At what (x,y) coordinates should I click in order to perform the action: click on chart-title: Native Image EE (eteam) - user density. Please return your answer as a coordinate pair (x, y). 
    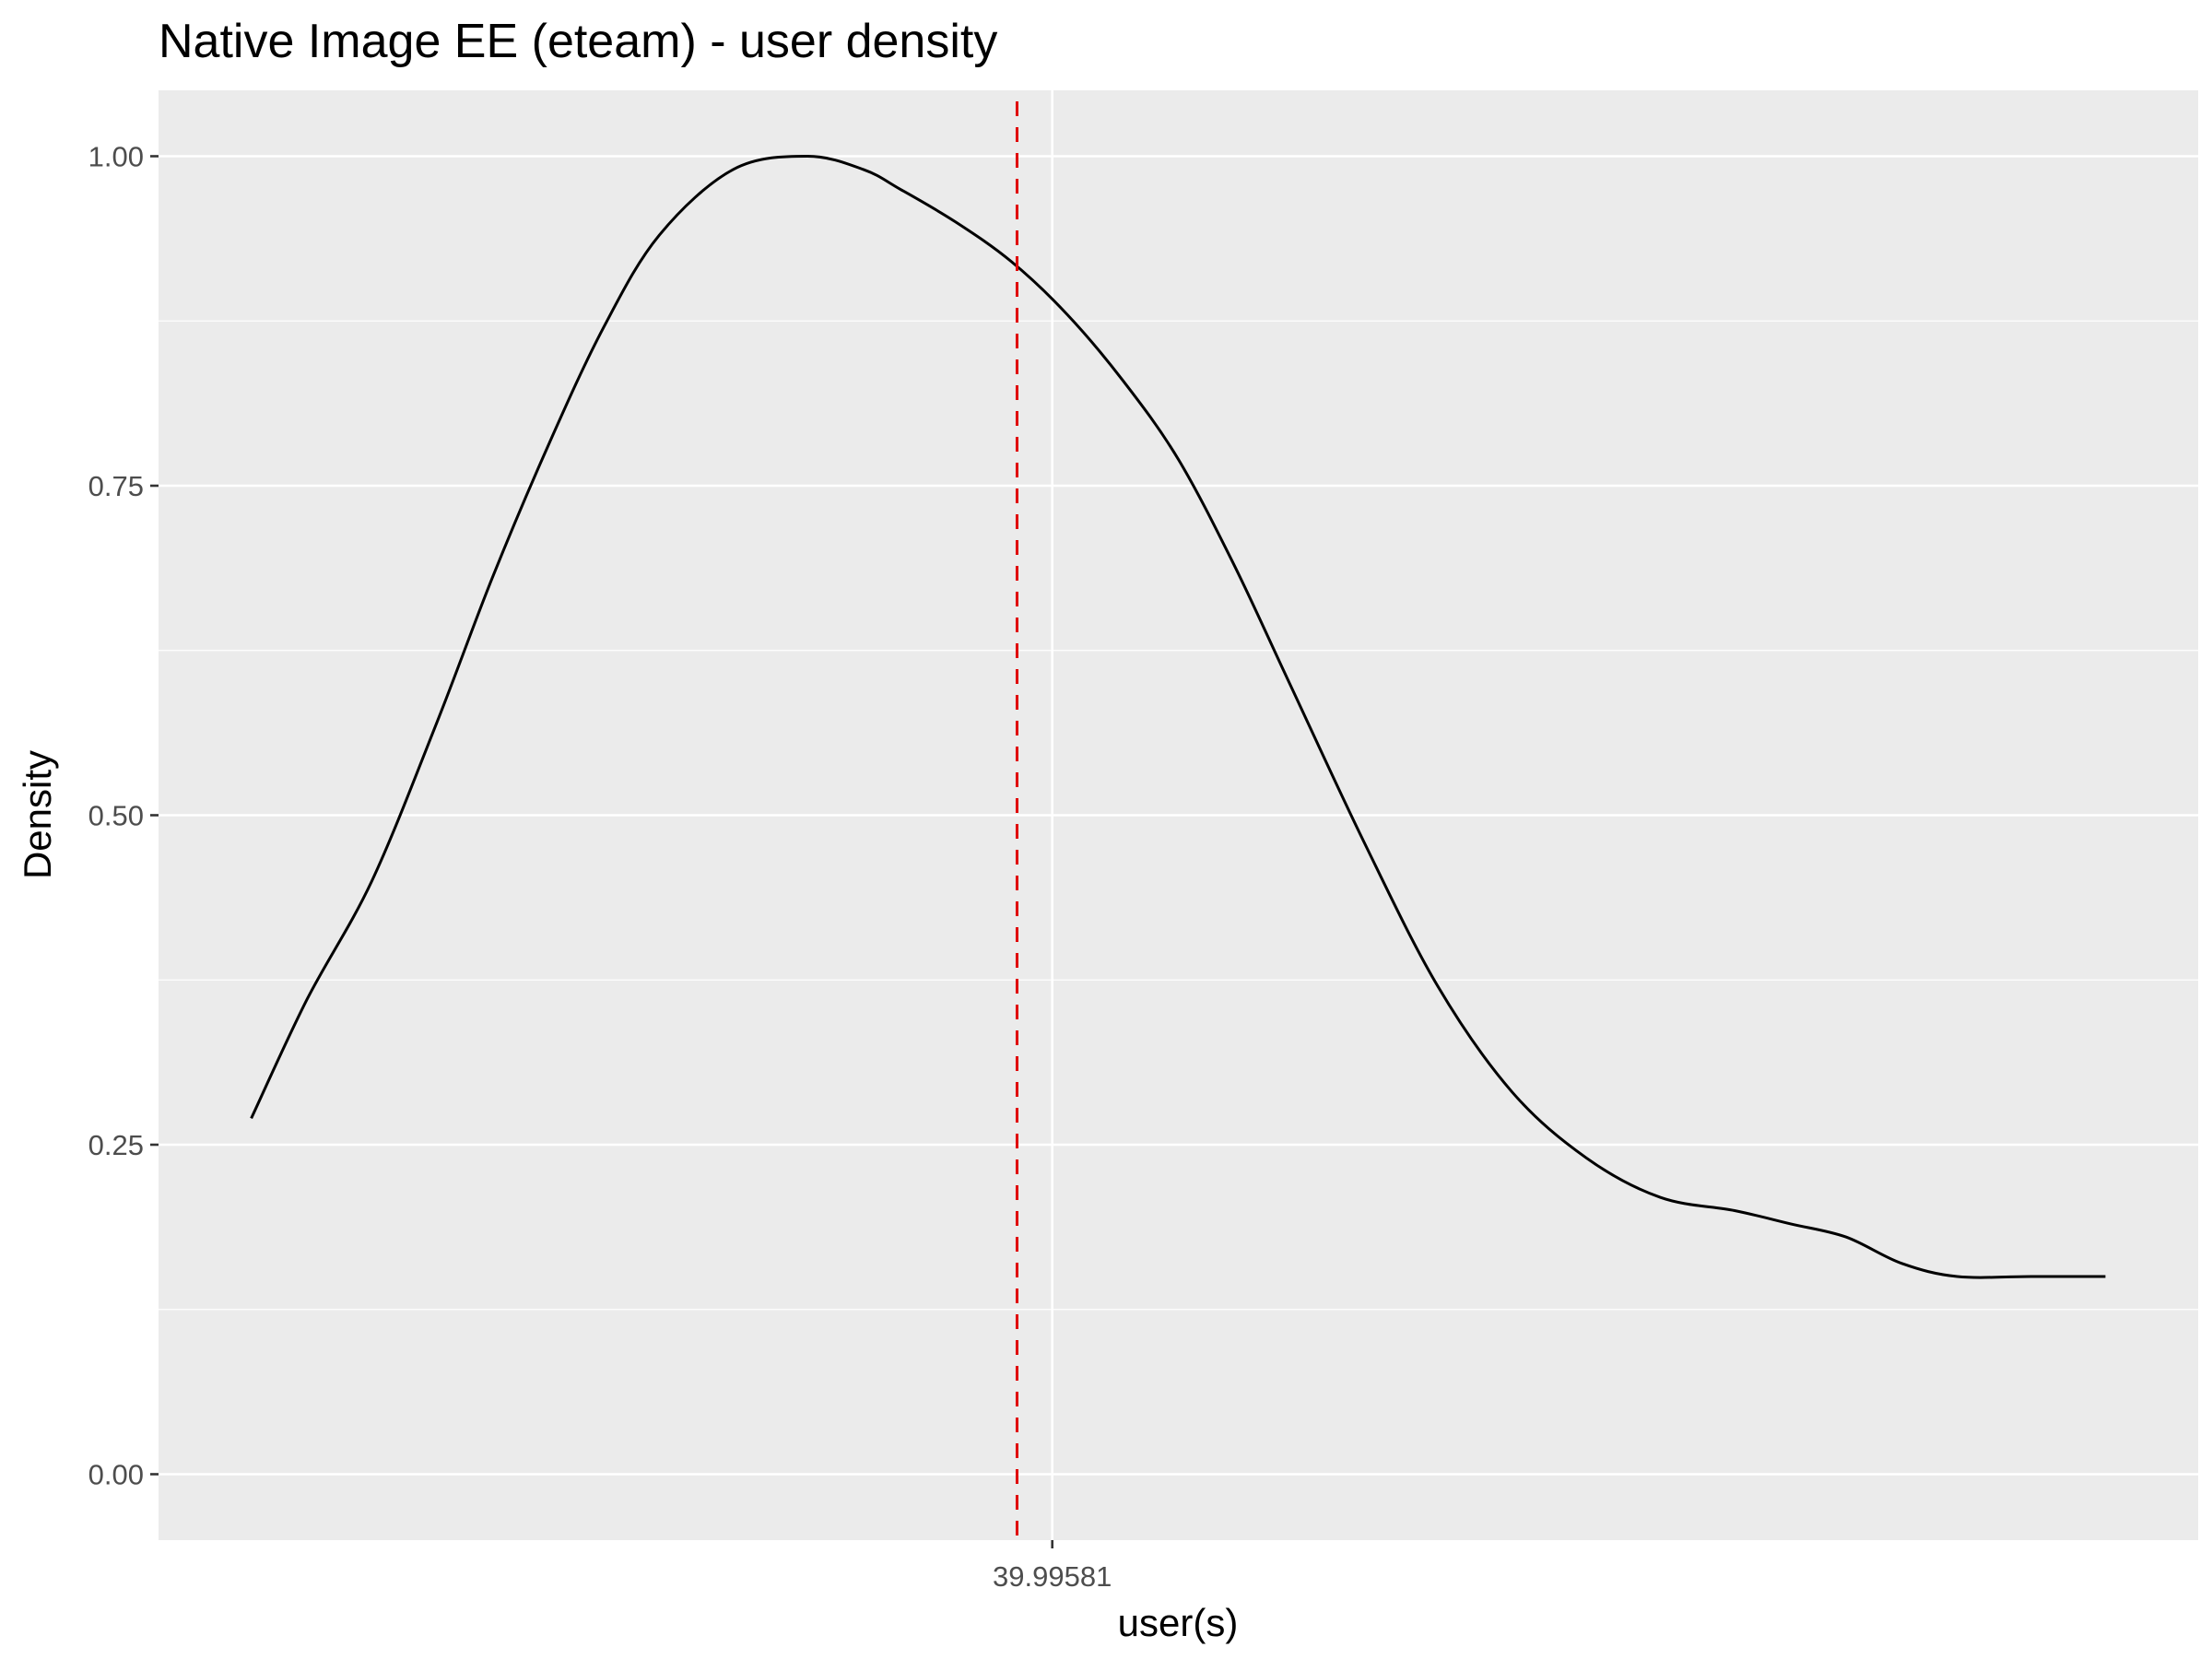
    Looking at the image, I should click on (578, 41).